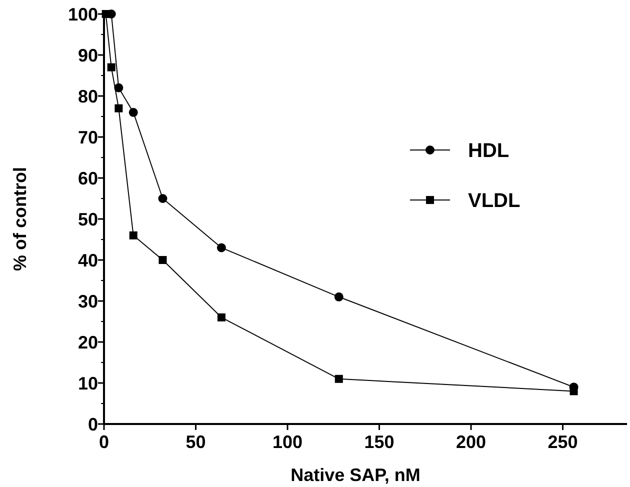 This screenshot has width=630, height=487. What do you see at coordinates (287, 442) in the screenshot?
I see `x-tick-label: 100` at bounding box center [287, 442].